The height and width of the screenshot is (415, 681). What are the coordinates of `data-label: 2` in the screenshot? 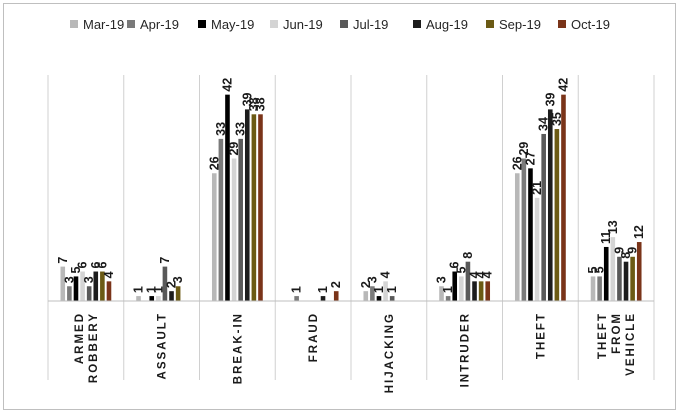 It's located at (336, 284).